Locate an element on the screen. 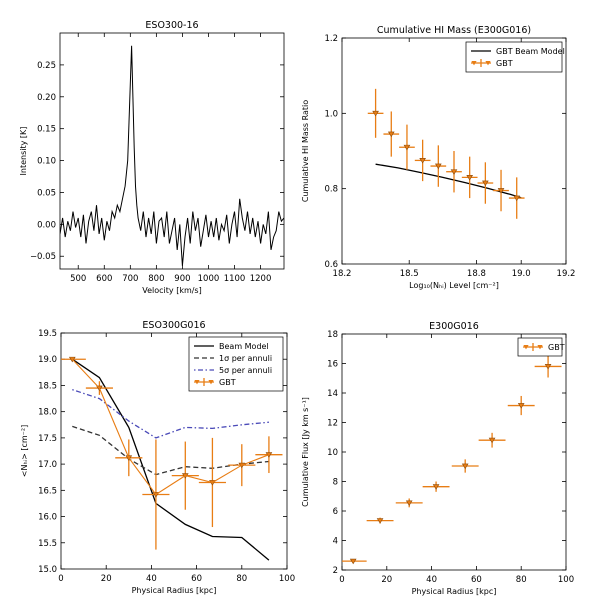  legend-box is located at coordinates (514, 57).